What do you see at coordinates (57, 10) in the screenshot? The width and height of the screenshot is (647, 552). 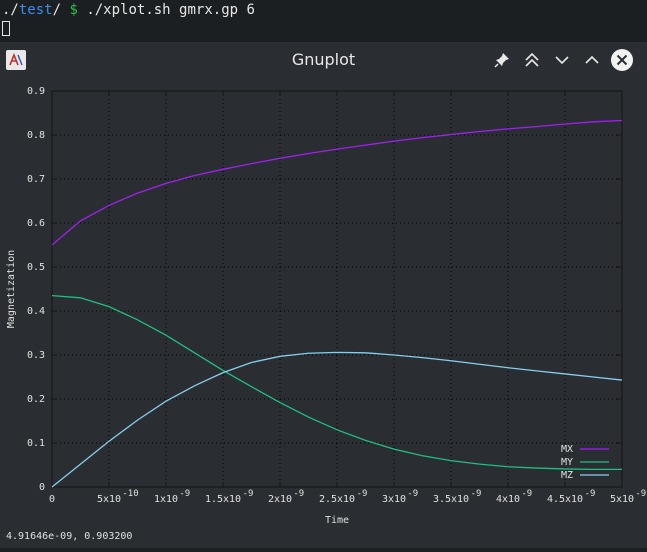 I see `terminal-dir-suffix: /` at bounding box center [57, 10].